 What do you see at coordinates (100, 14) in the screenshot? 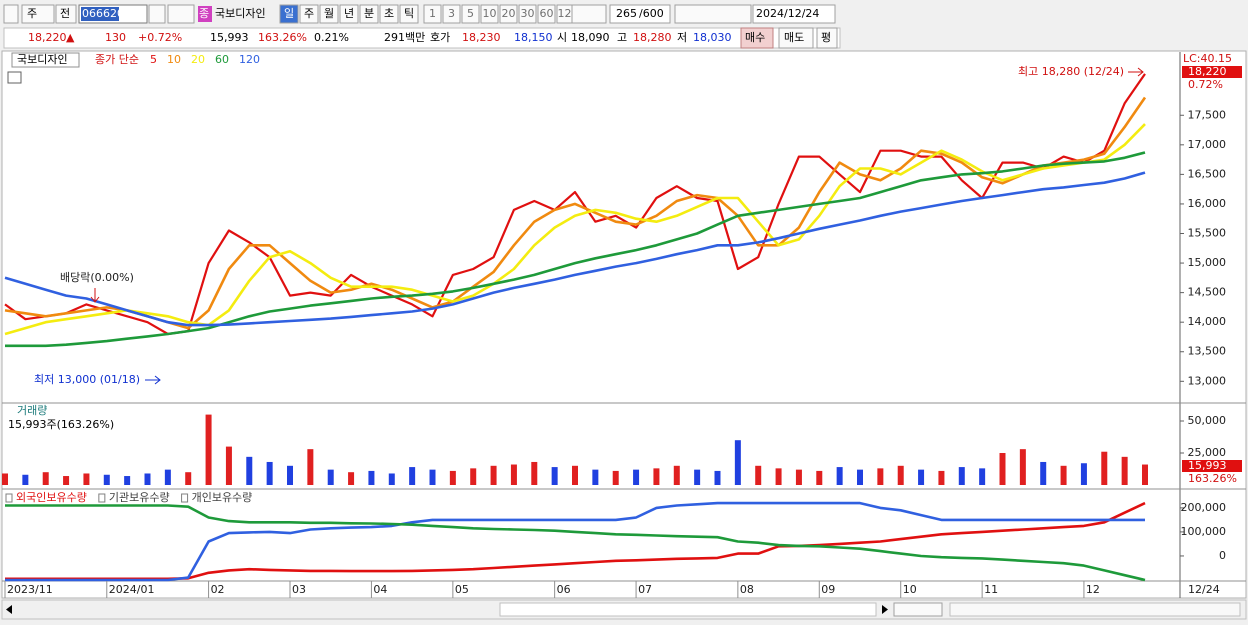
I see `code-highlight` at bounding box center [100, 14].